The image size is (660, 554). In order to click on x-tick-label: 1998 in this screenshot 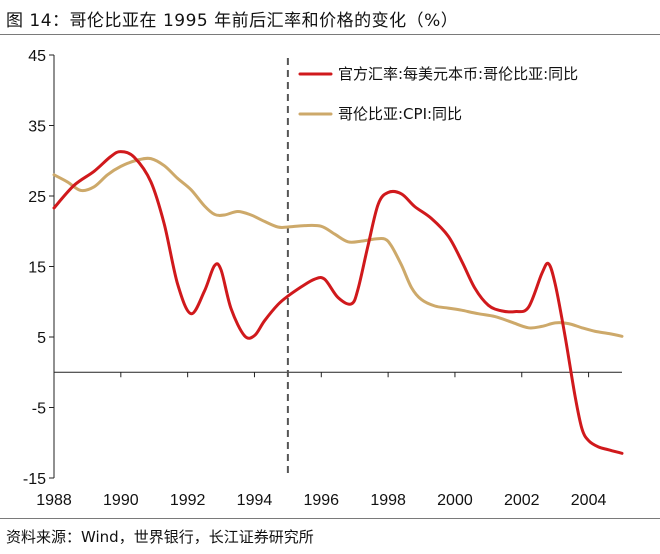, I will do `click(388, 500)`.